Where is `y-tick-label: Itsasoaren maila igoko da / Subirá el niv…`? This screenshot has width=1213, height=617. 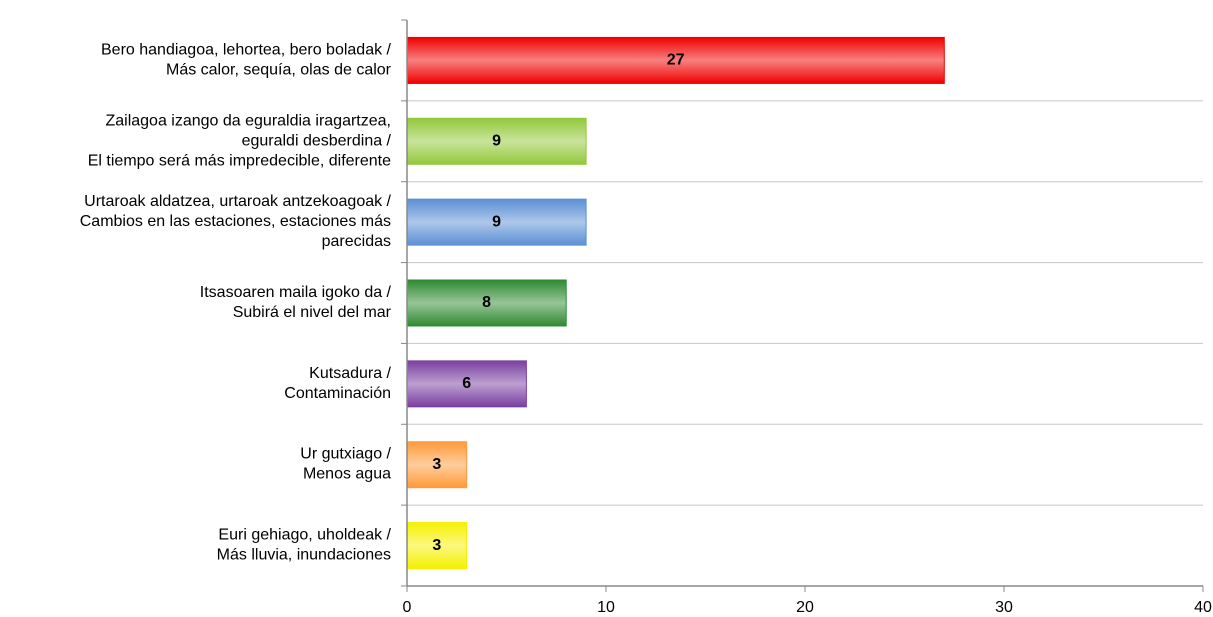
y-tick-label: Itsasoaren maila igoko da / Subirá el niv… is located at coordinates (296, 302).